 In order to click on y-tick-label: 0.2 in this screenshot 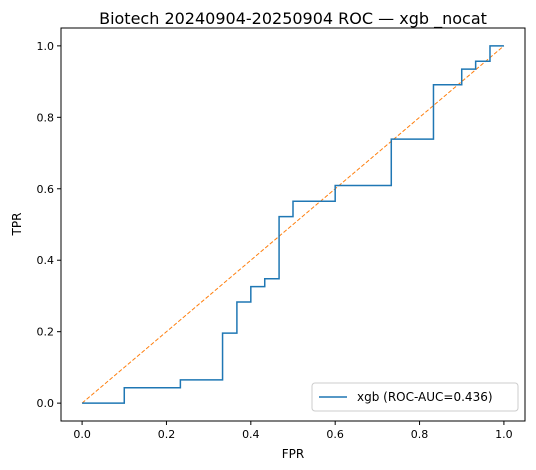, I will do `click(46, 332)`.